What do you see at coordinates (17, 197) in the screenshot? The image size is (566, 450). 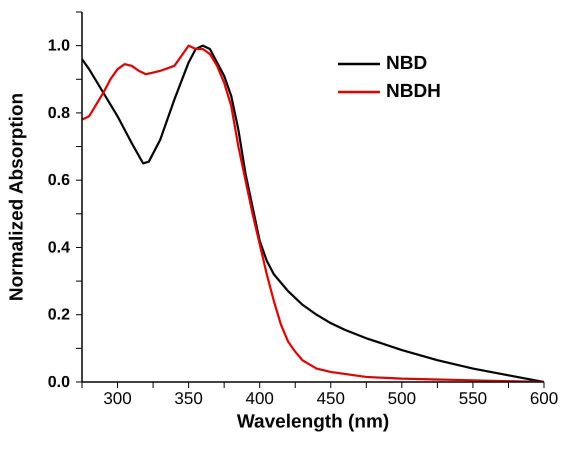 I see `y-axis-title: Normalized Absorption` at bounding box center [17, 197].